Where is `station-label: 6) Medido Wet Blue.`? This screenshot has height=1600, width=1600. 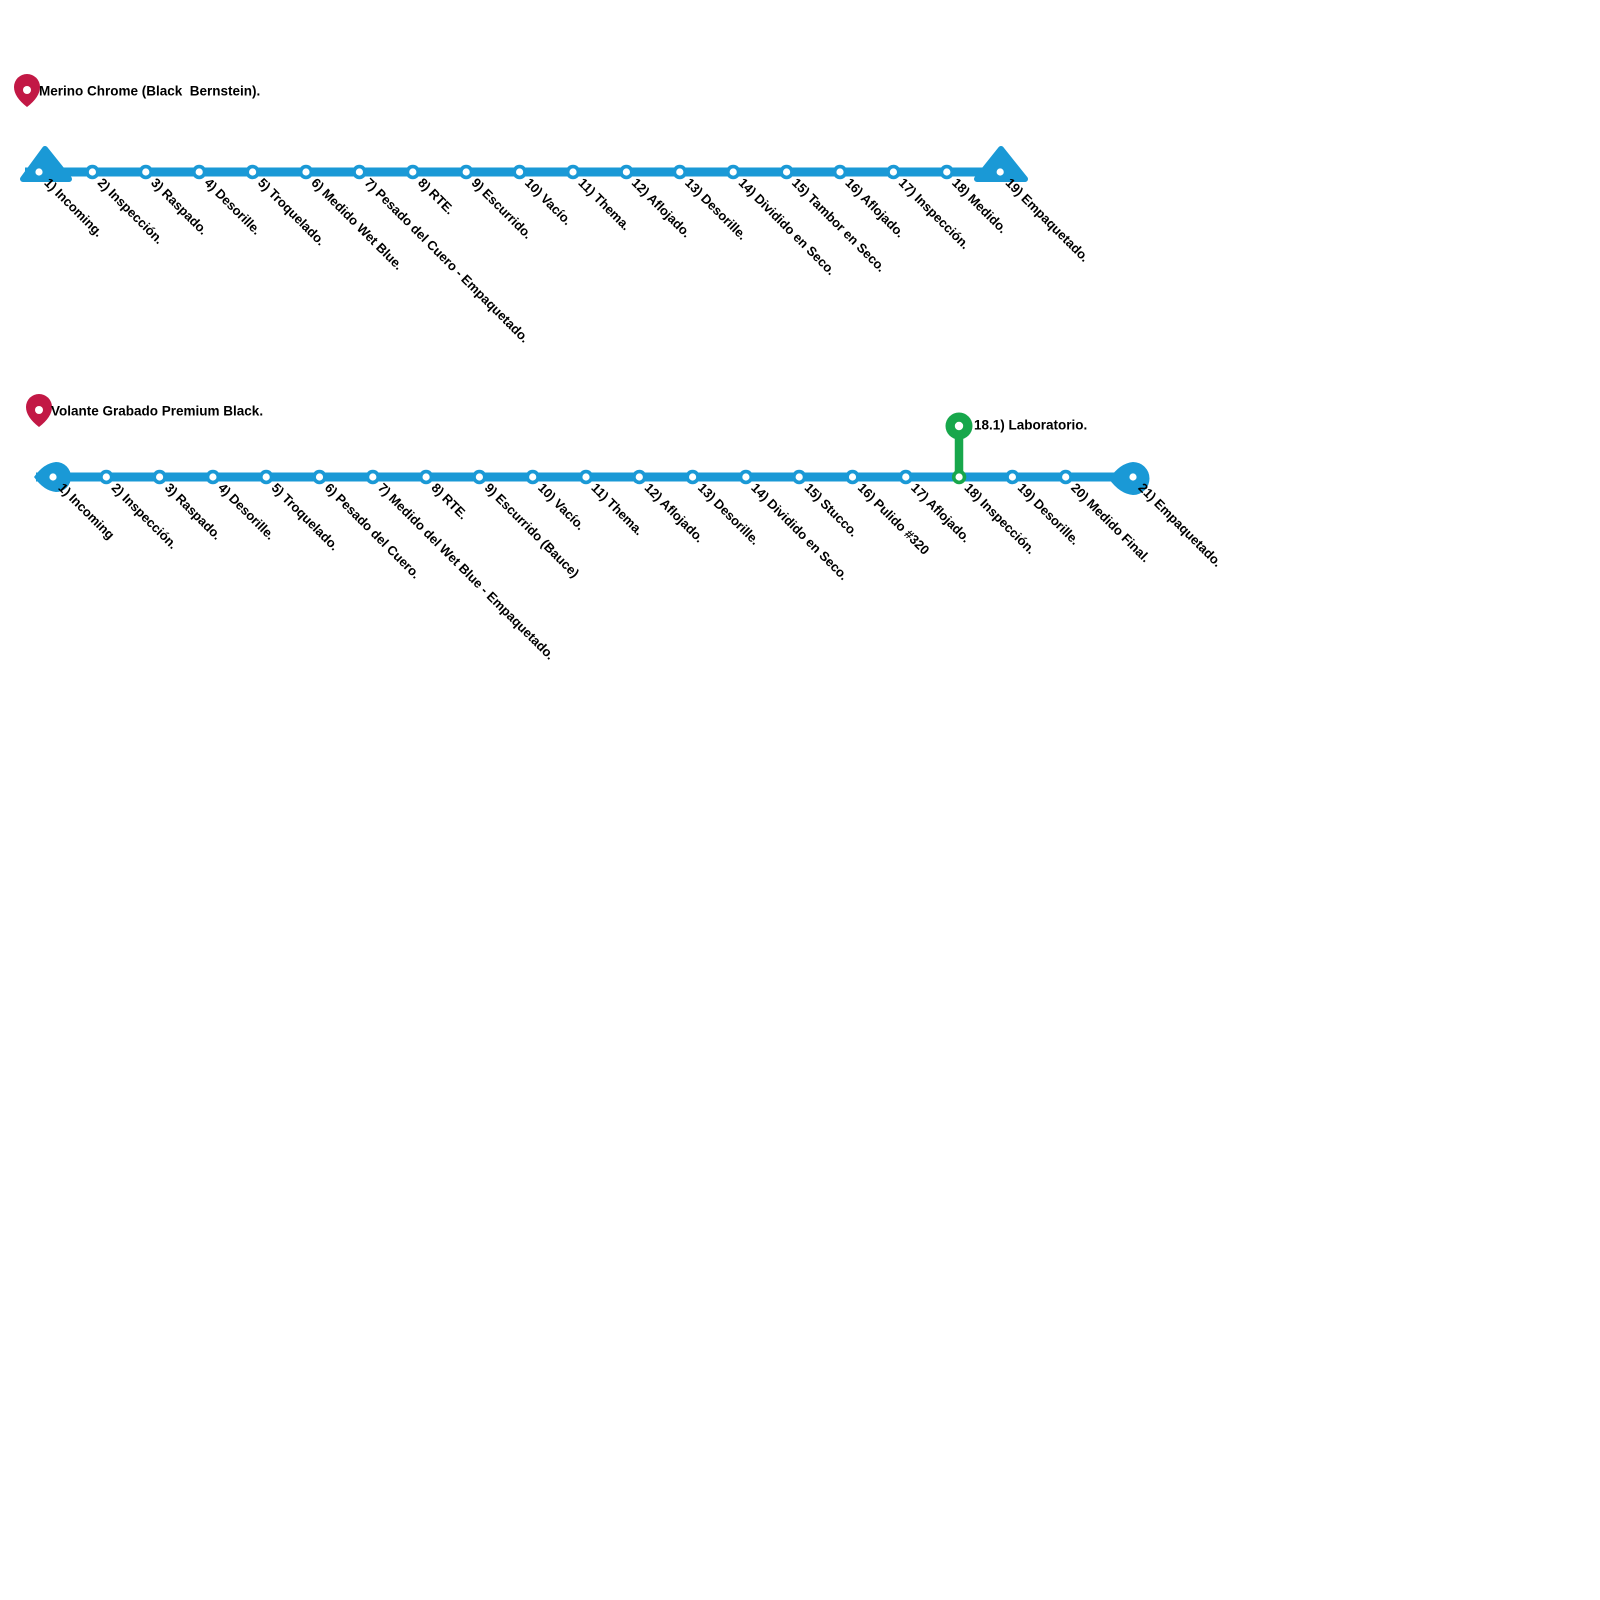
station-label: 6) Medido Wet Blue. is located at coordinates (357, 224).